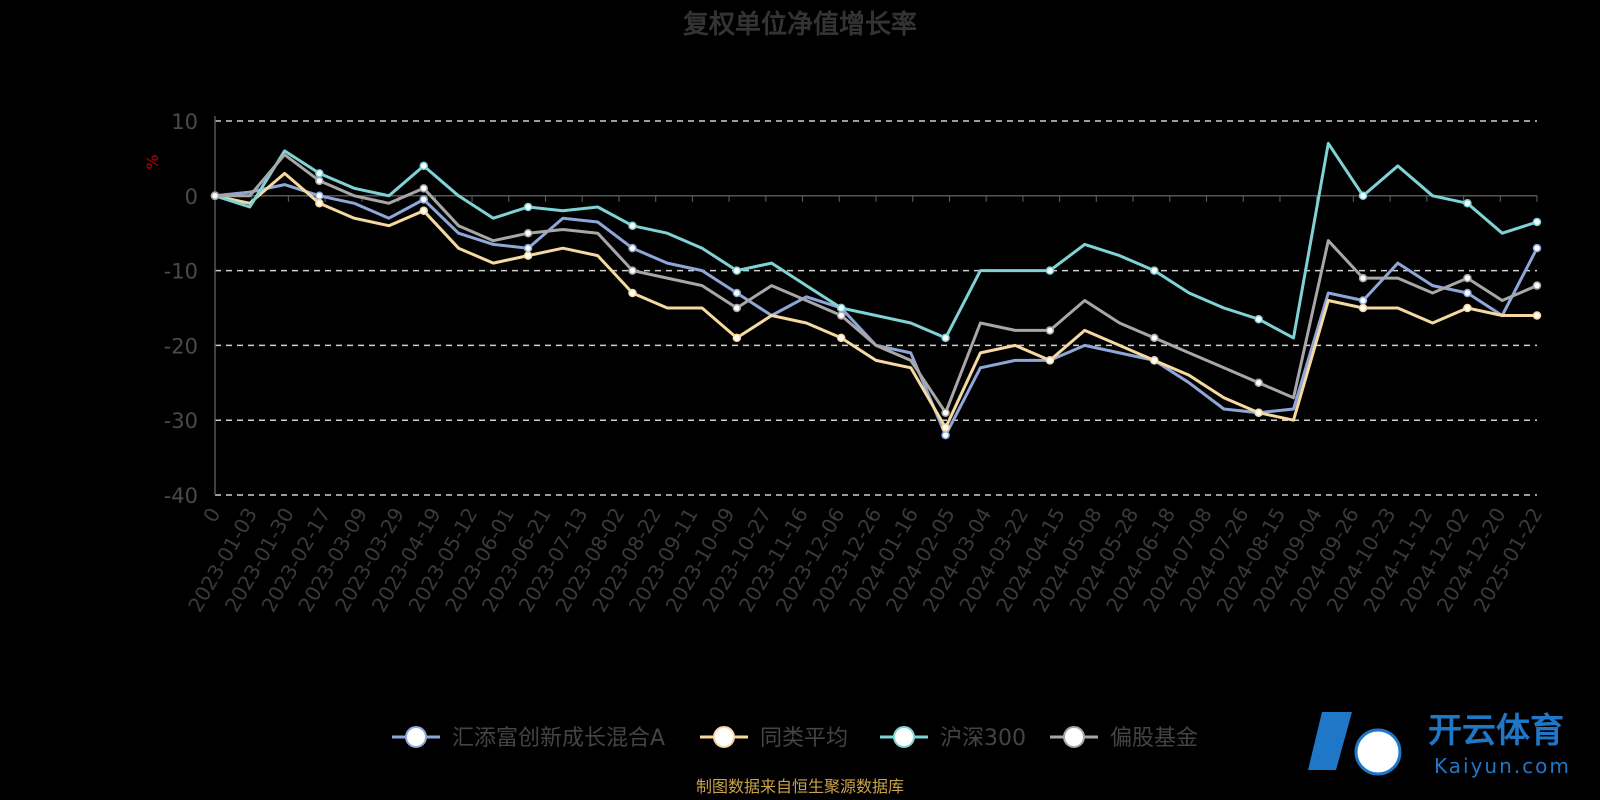  What do you see at coordinates (181, 272) in the screenshot?
I see `y-tick-label: -10` at bounding box center [181, 272].